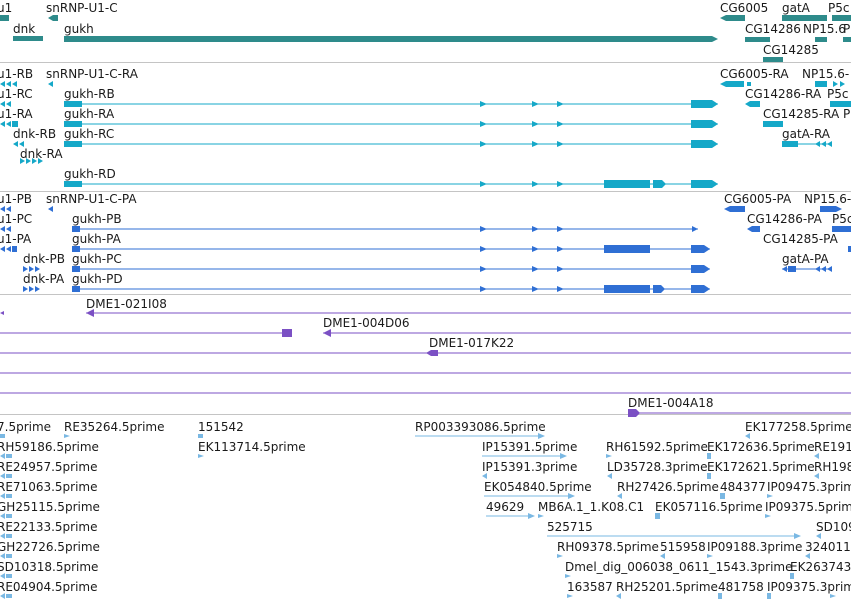  Describe the element at coordinates (841, 229) in the screenshot. I see `cds-p5c` at that location.